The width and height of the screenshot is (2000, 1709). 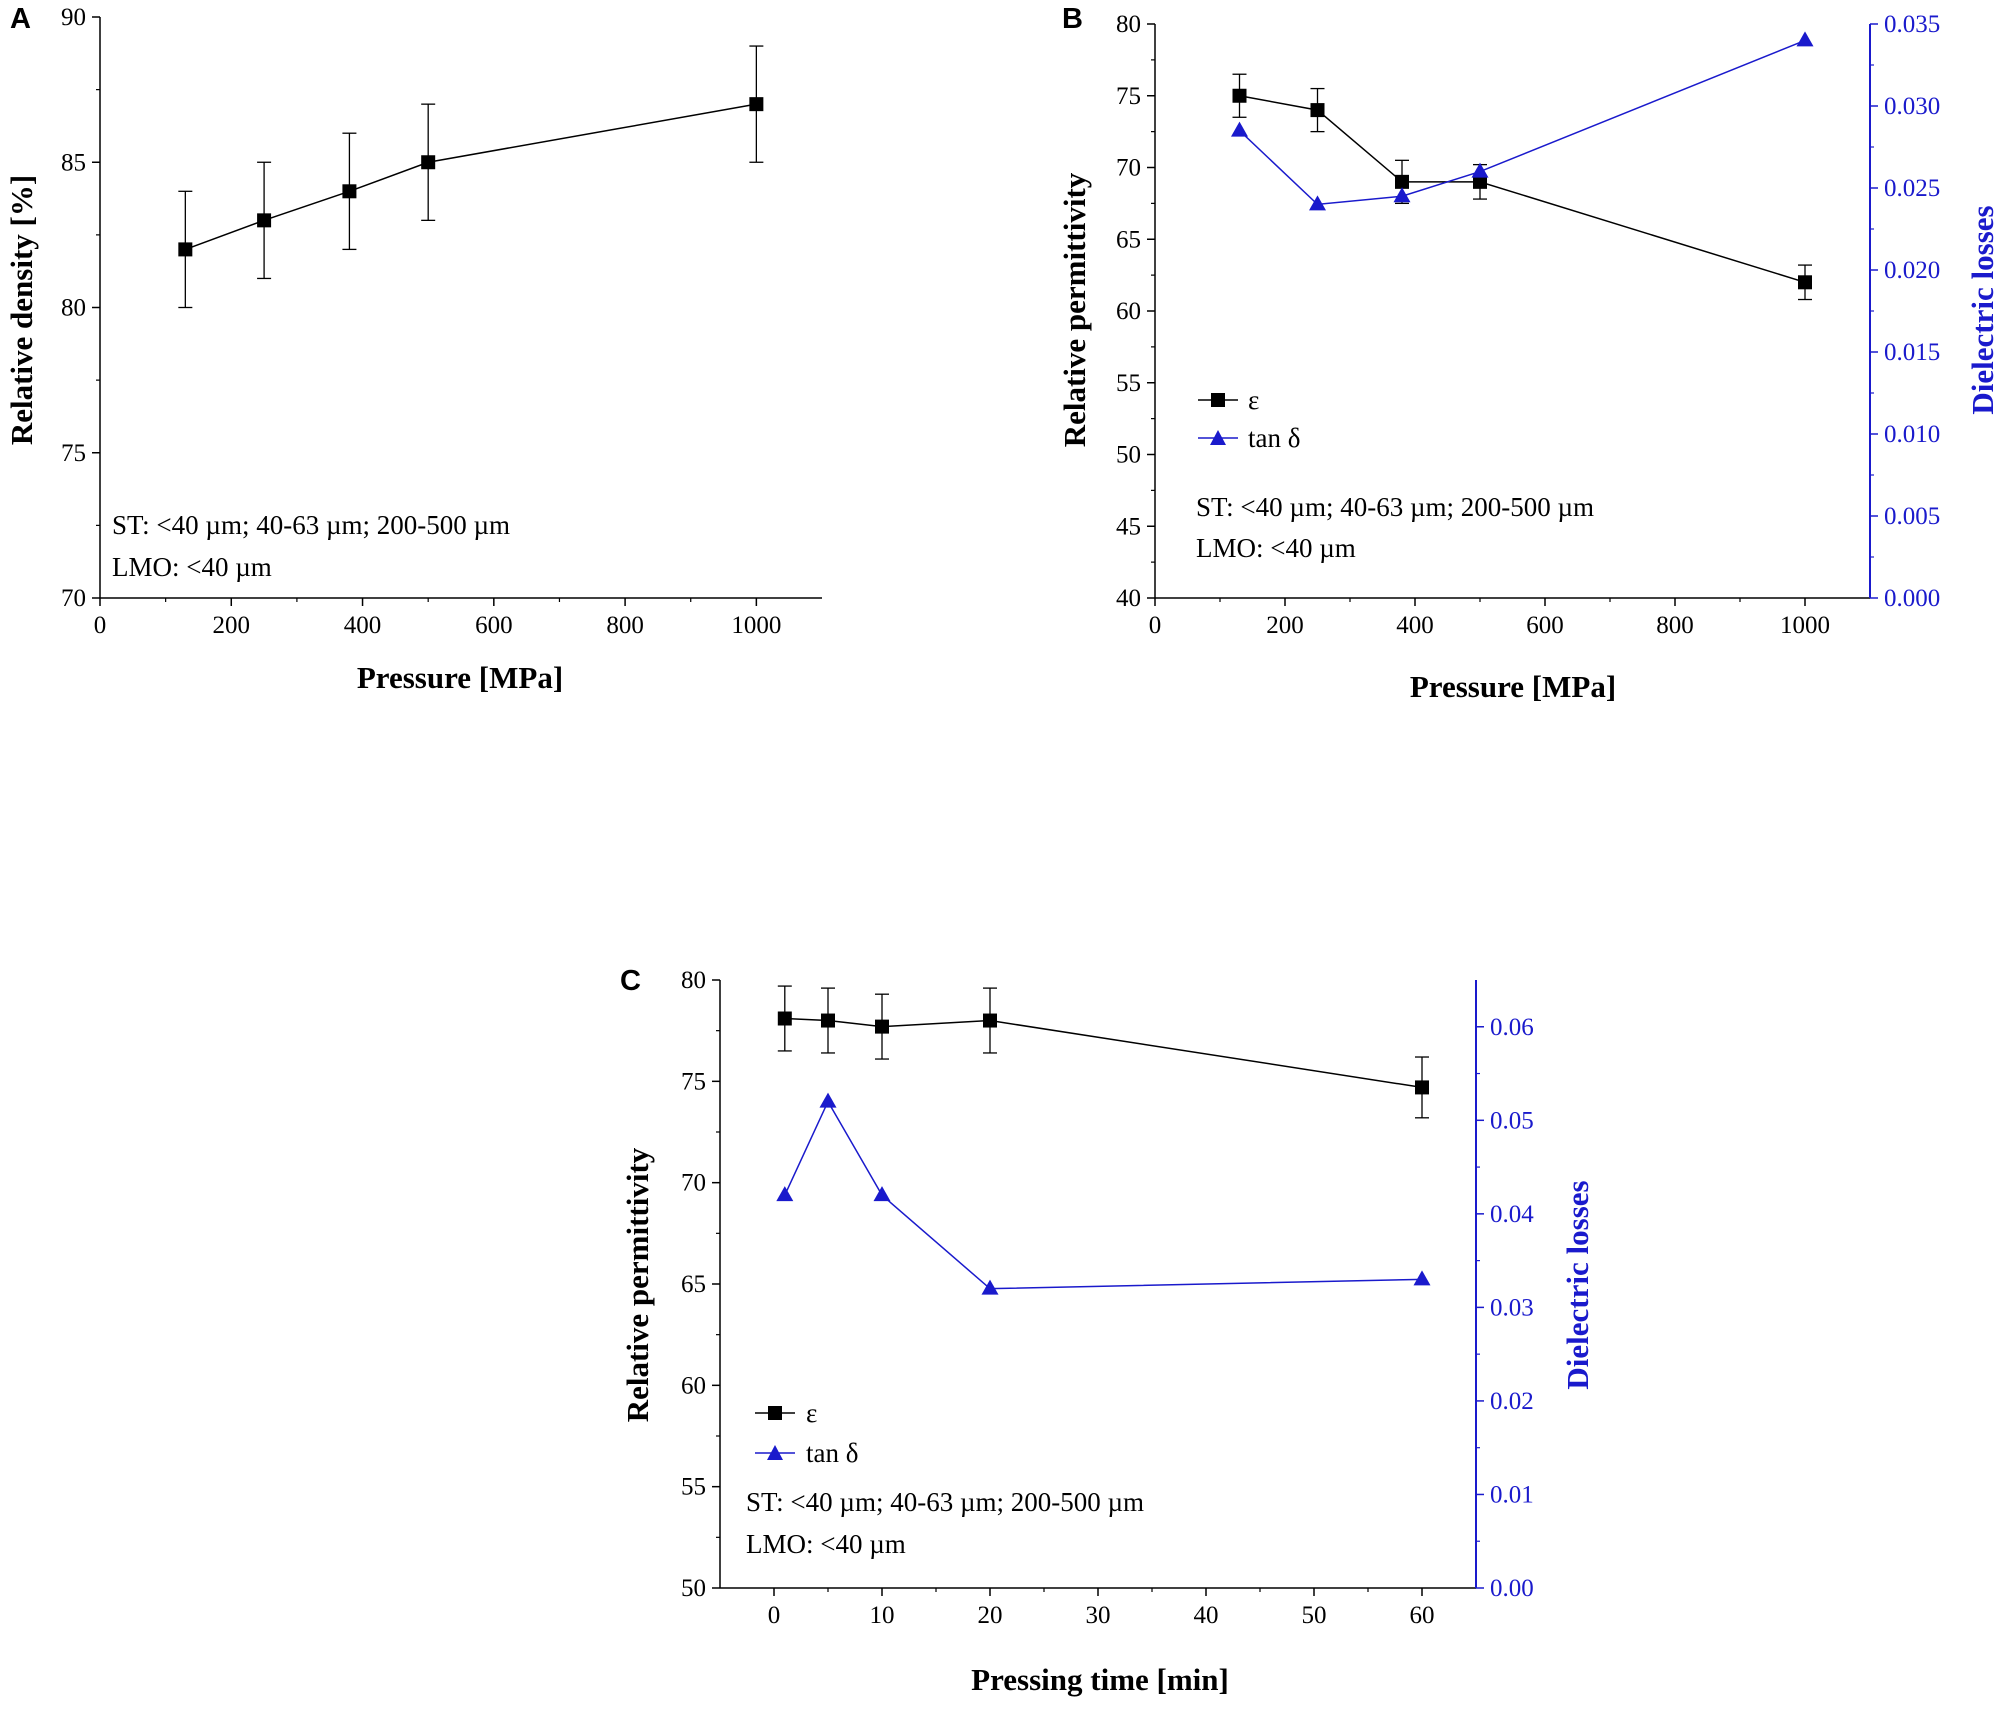 What do you see at coordinates (73, 308) in the screenshot?
I see `panel-a-y-tick-label: 80` at bounding box center [73, 308].